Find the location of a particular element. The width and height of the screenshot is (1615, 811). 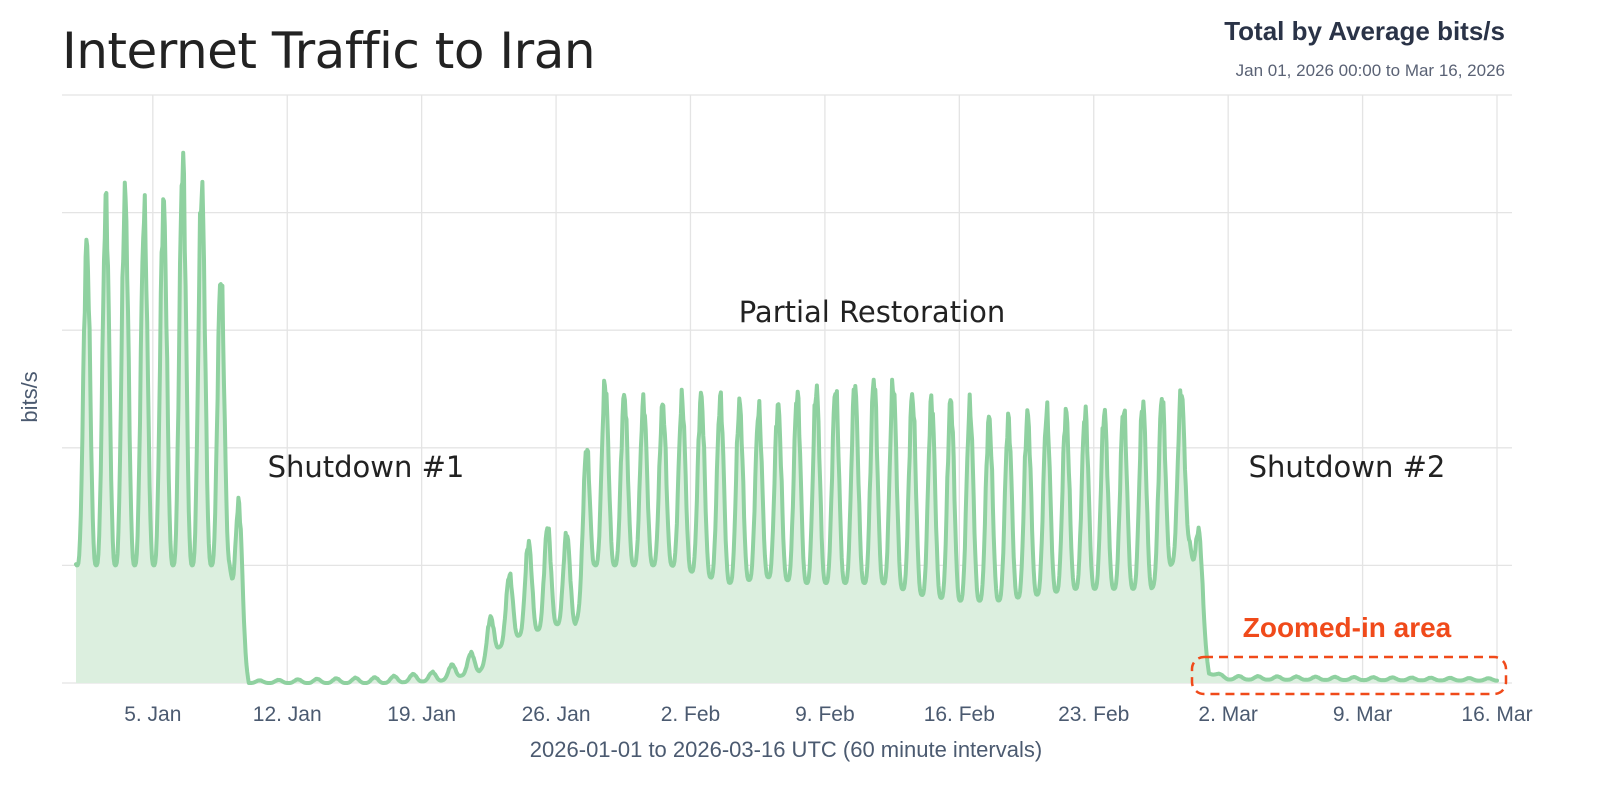

summary-date-range: Jan 01, 2026 00:00 to Mar 16, 2026 is located at coordinates (1370, 70).